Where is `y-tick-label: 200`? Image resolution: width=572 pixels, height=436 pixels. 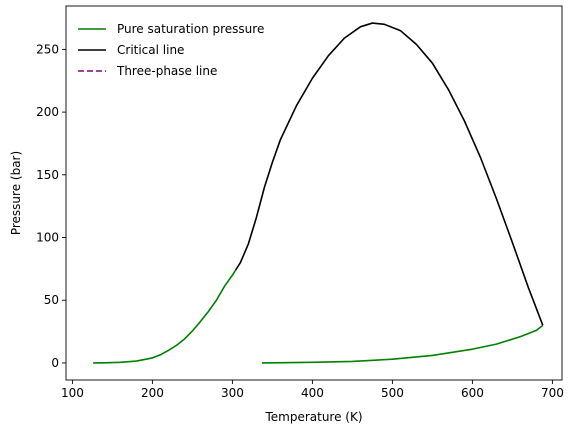
y-tick-label: 200 is located at coordinates (47, 112).